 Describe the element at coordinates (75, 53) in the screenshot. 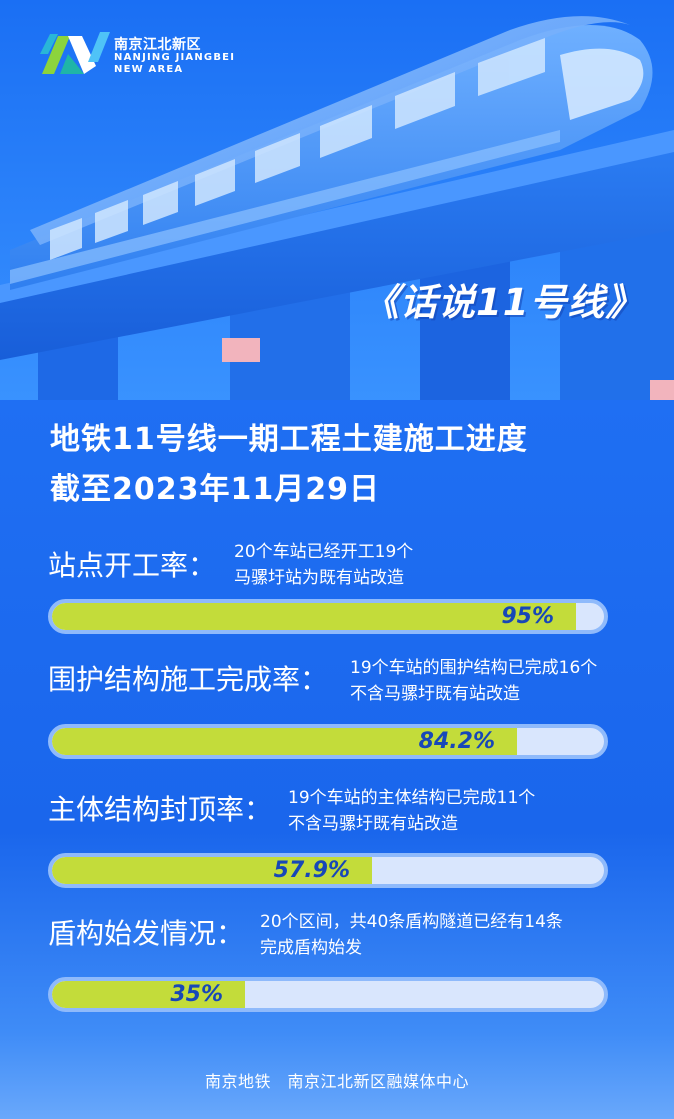

I see `nanjing-jiangbei-logo-icon` at that location.